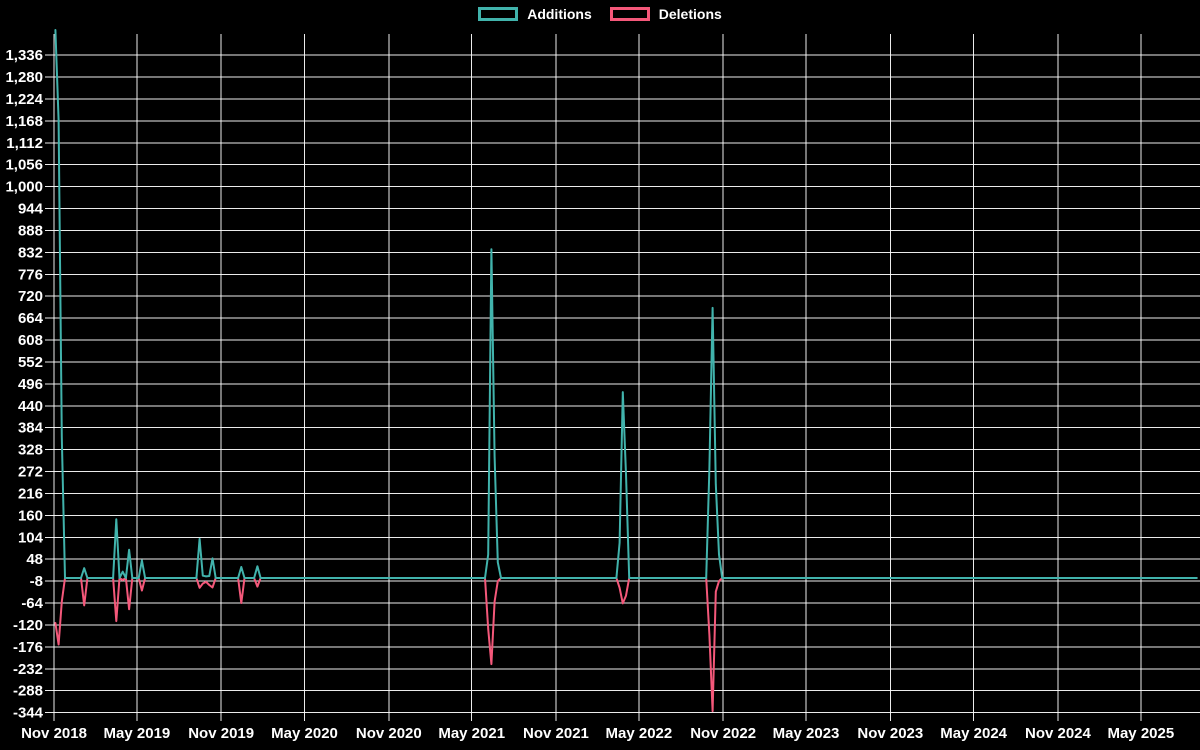  Describe the element at coordinates (600, 14) in the screenshot. I see `legend: Additions Deletions` at that location.